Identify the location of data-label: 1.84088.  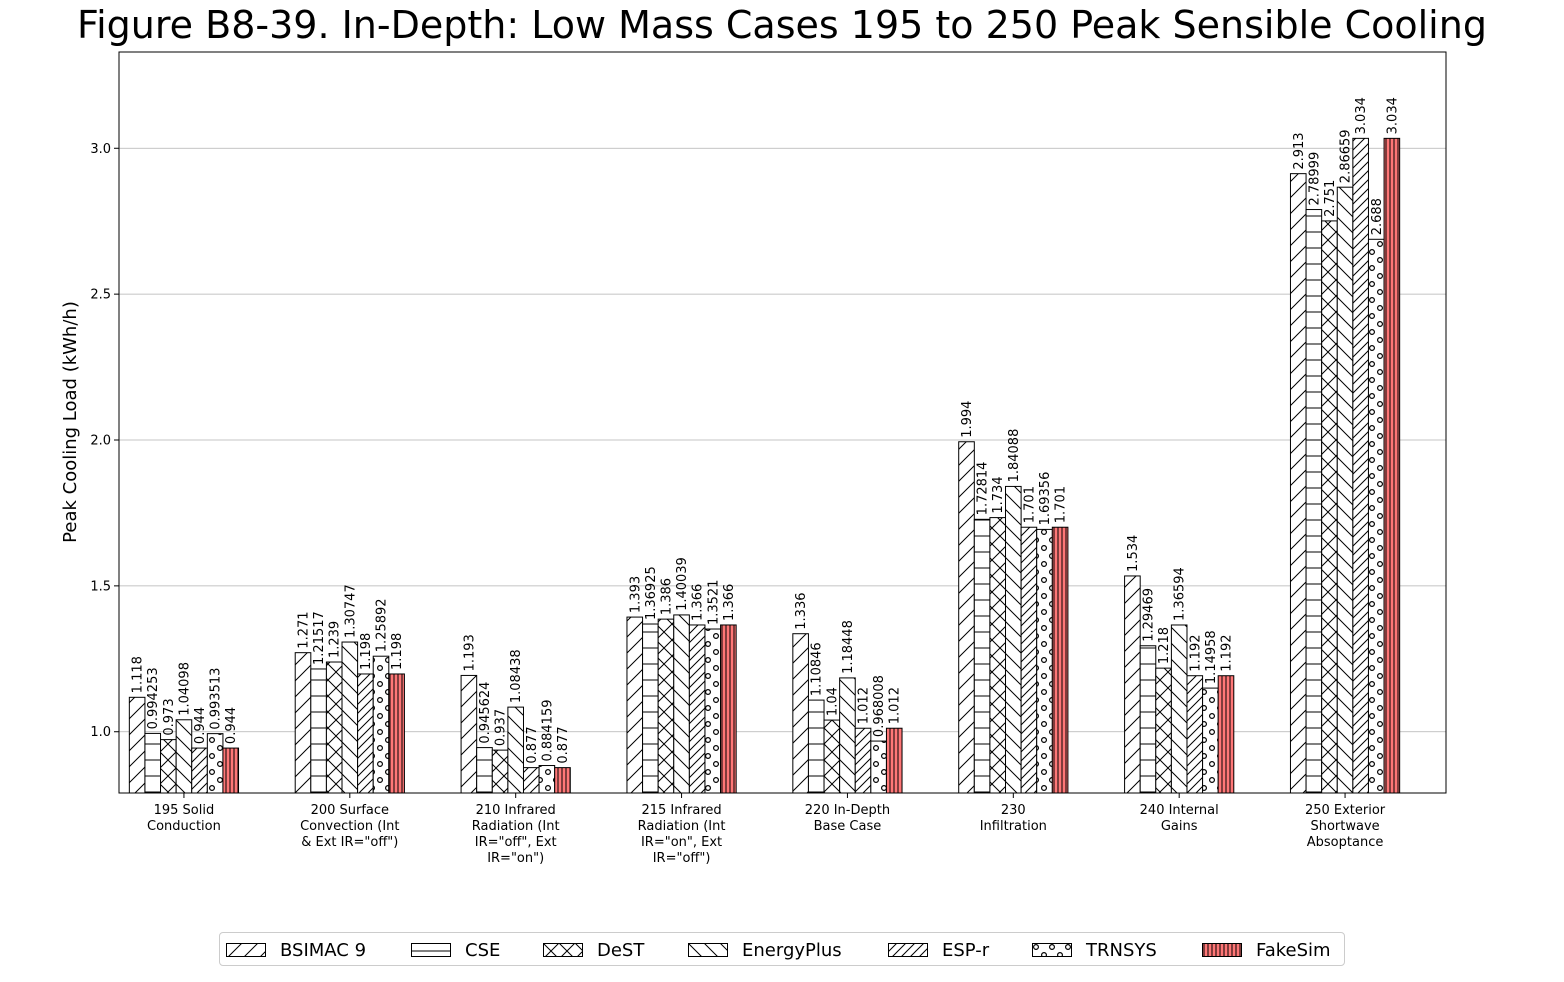
(1014, 456).